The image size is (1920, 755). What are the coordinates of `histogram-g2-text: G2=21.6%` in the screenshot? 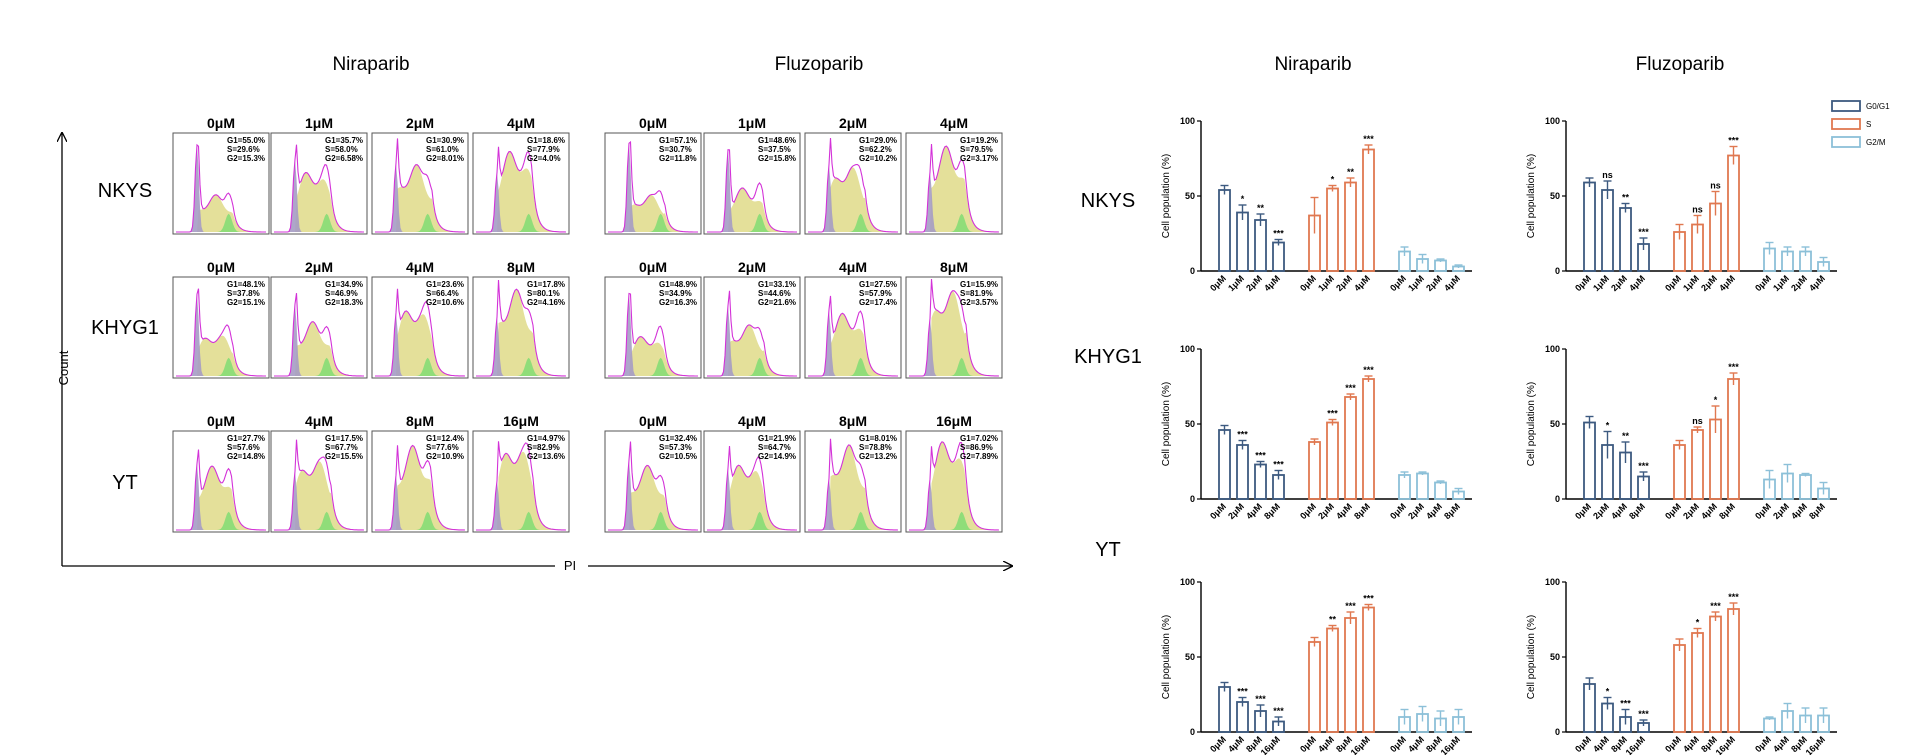 It's located at (777, 302).